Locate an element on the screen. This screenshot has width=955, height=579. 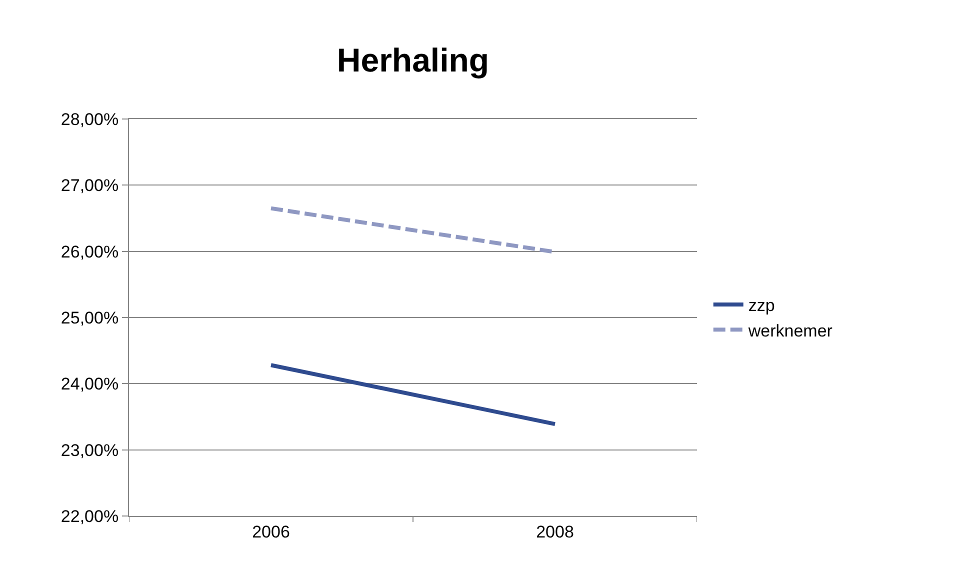
chart-title: Herhaling is located at coordinates (413, 60).